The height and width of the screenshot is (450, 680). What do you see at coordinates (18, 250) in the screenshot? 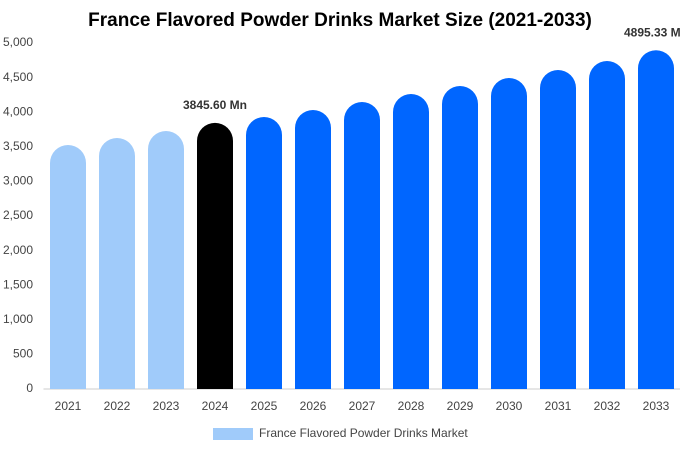
I see `y-tick-label: 2,000` at bounding box center [18, 250].